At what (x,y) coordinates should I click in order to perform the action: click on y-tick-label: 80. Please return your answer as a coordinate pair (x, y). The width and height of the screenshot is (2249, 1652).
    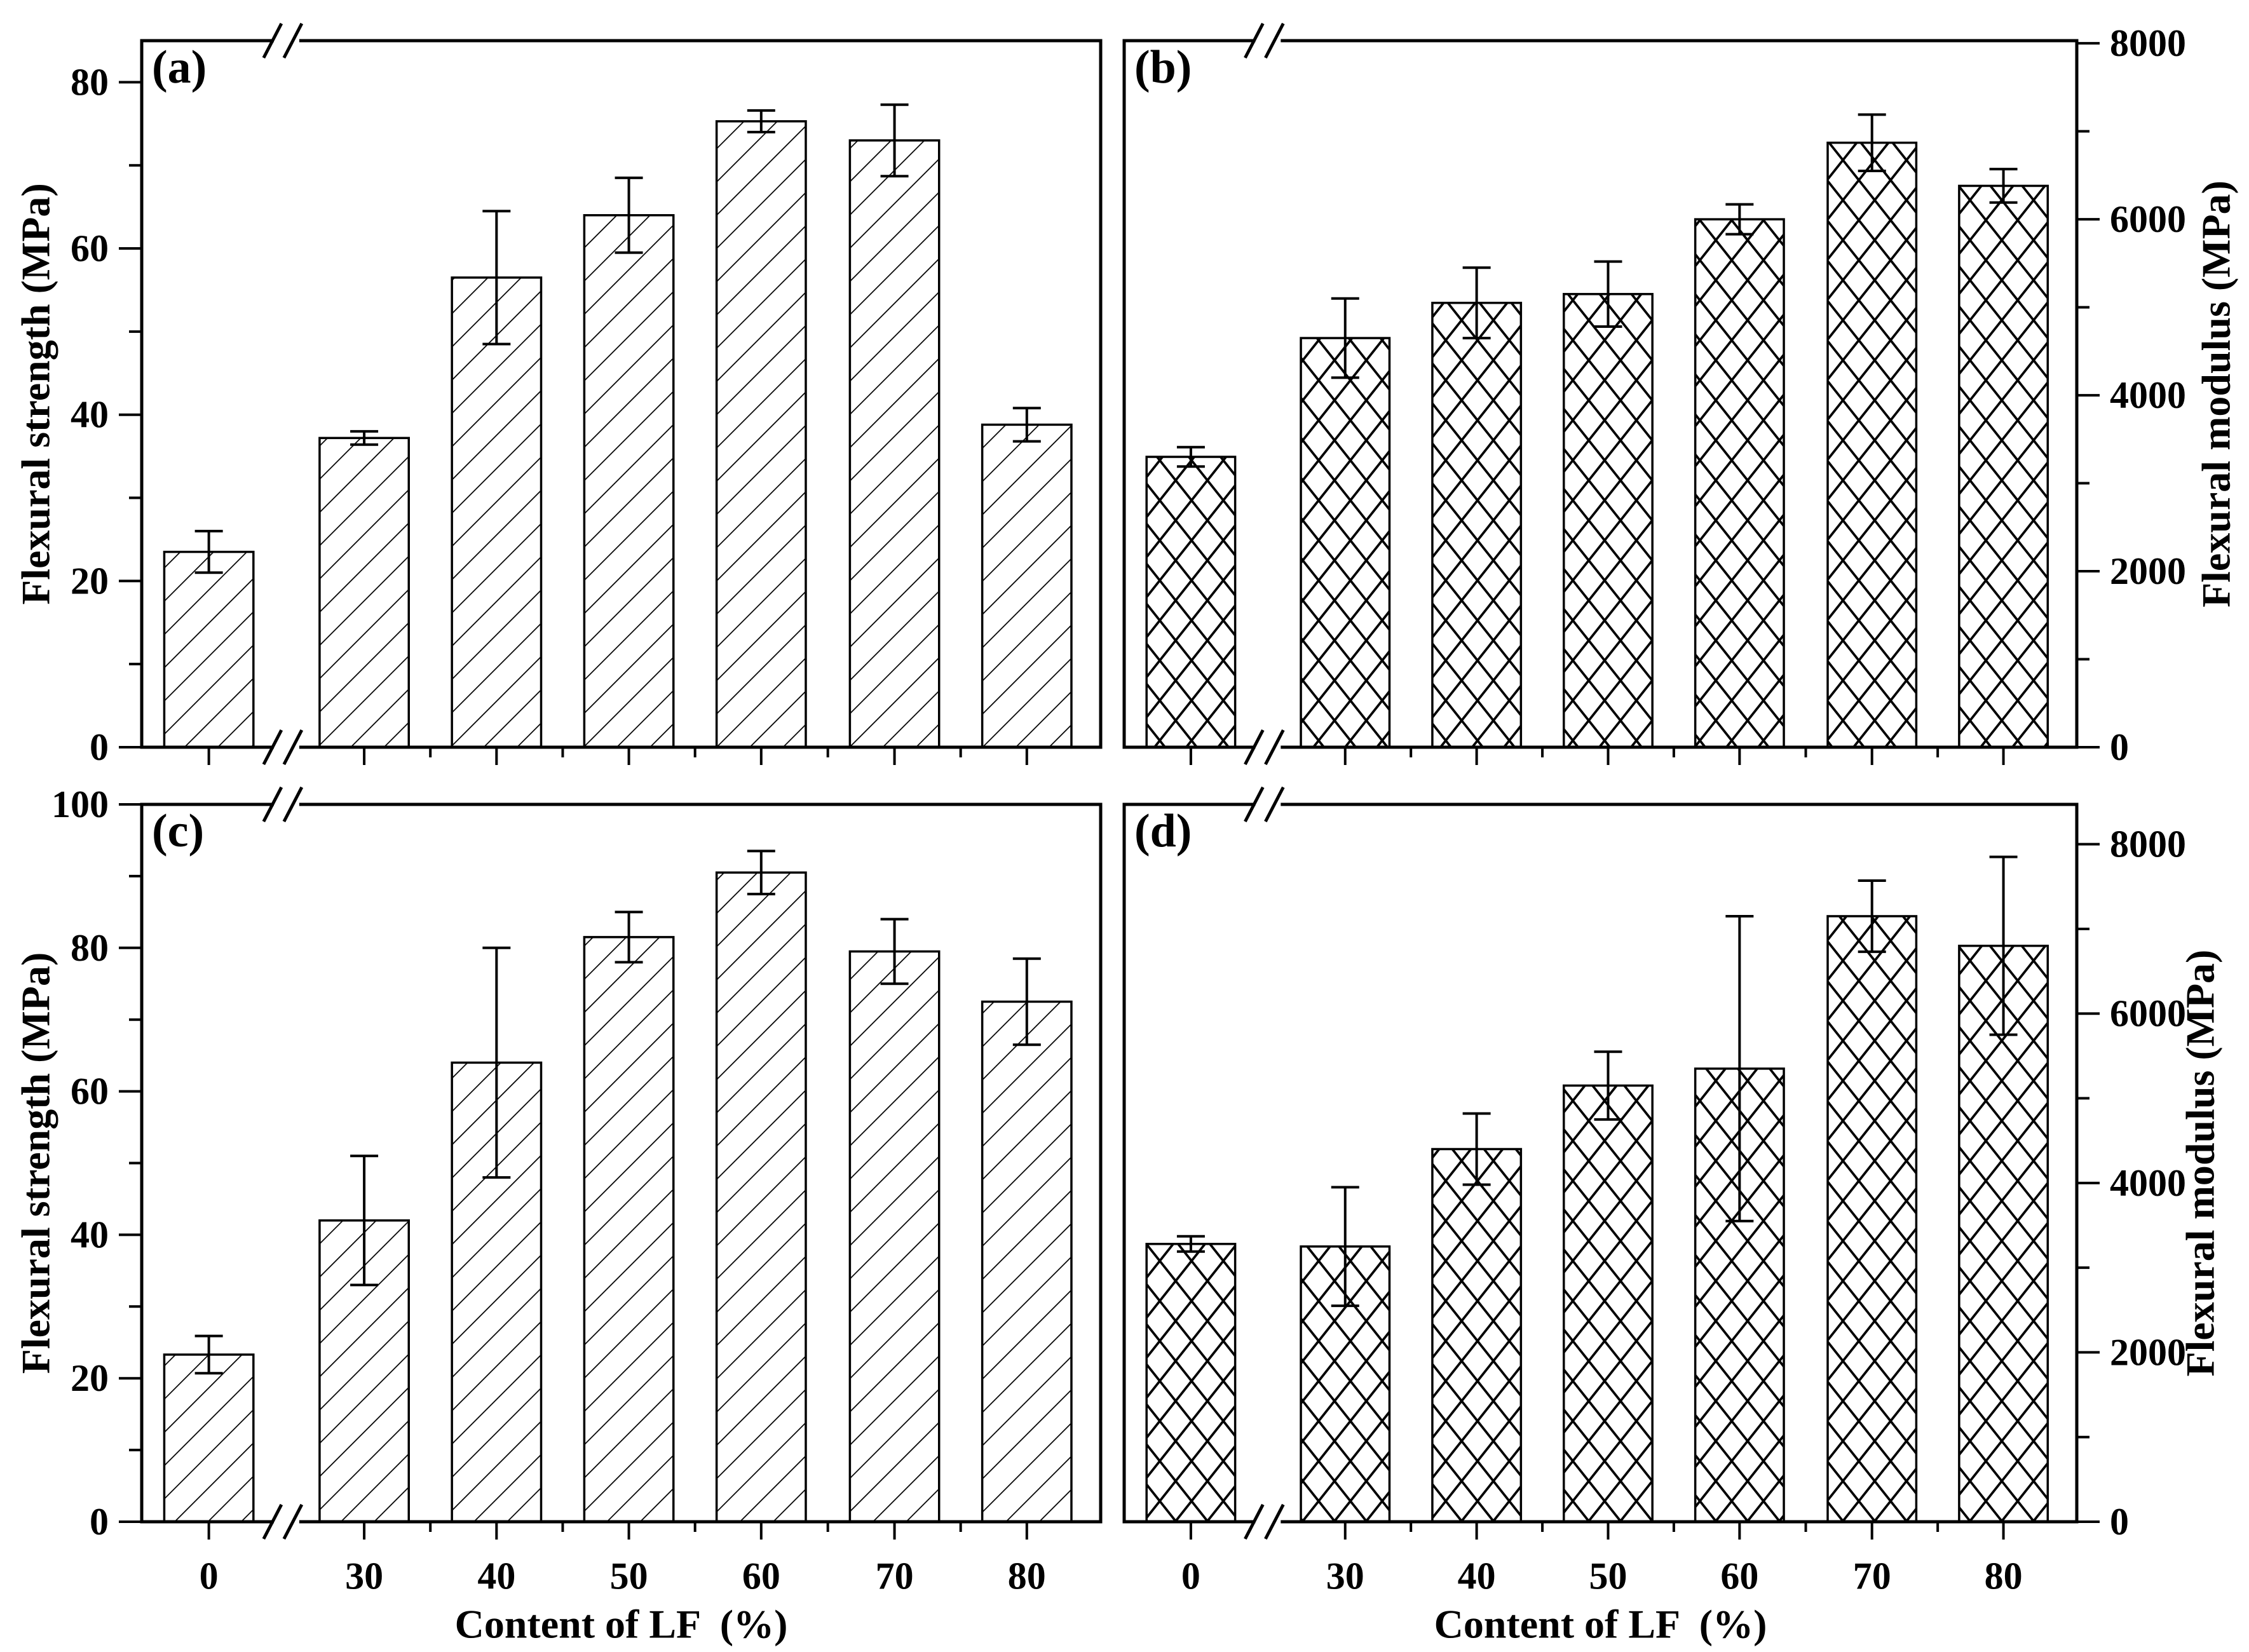
    Looking at the image, I should click on (90, 948).